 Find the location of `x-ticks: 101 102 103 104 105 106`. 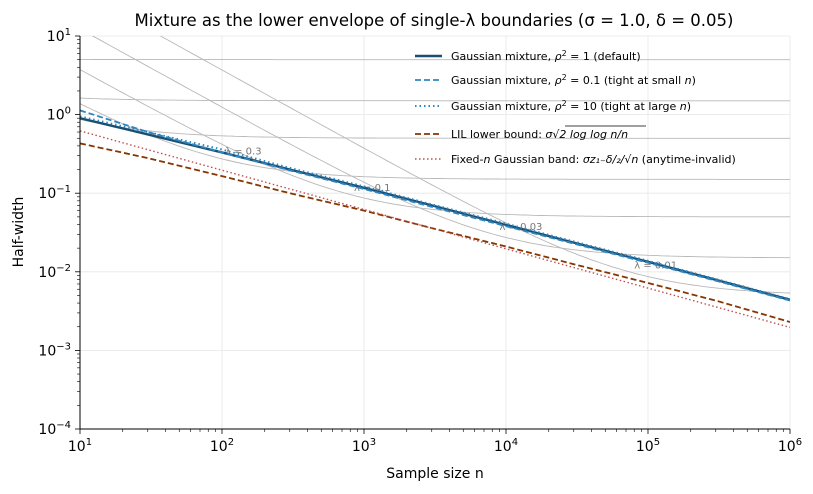

x-ticks: 101 102 103 104 105 106 is located at coordinates (435, 442).